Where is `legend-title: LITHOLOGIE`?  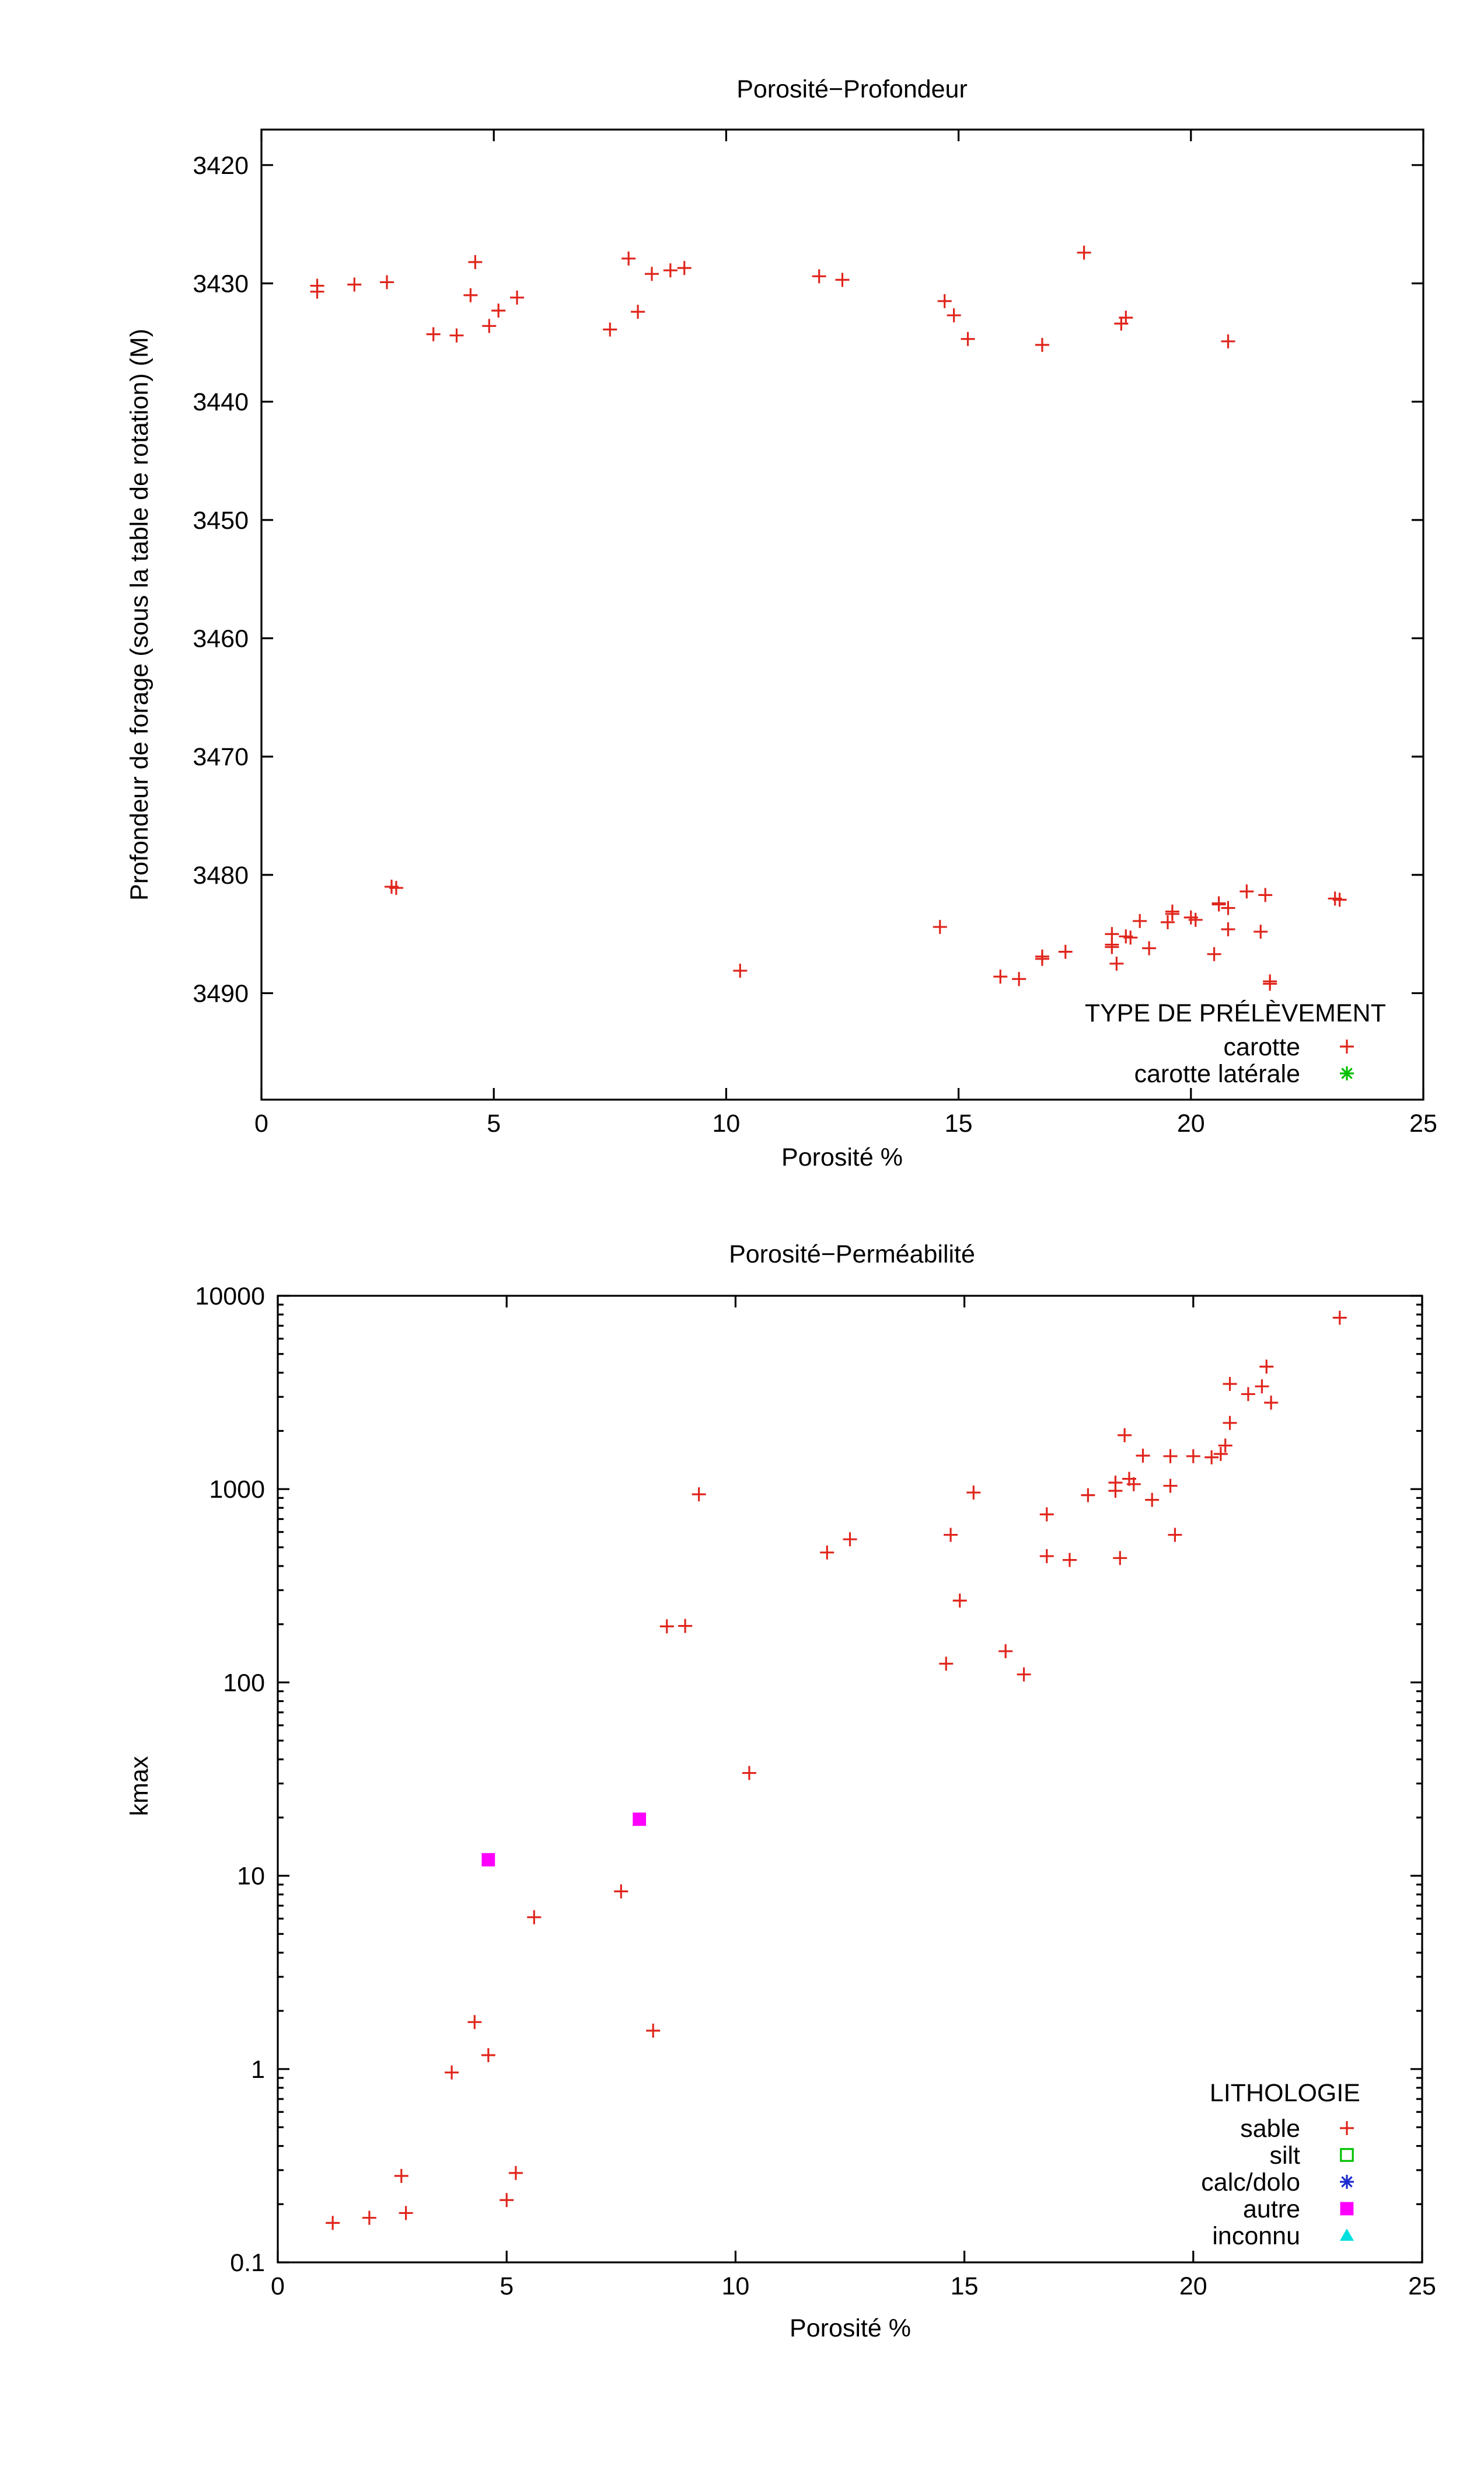 legend-title: LITHOLOGIE is located at coordinates (1285, 2093).